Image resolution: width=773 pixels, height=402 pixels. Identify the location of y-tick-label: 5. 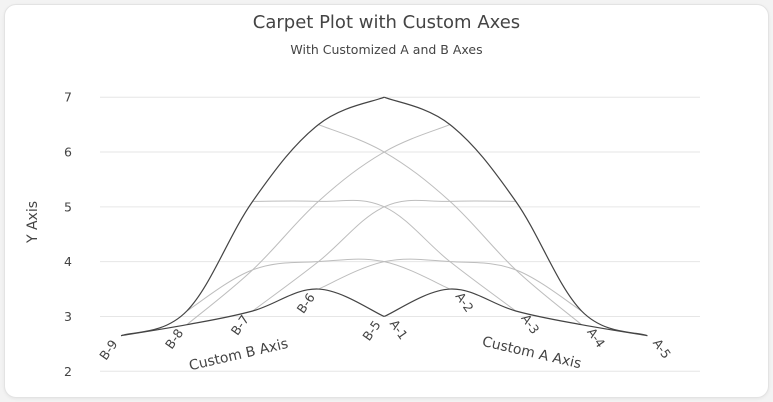
(68, 206).